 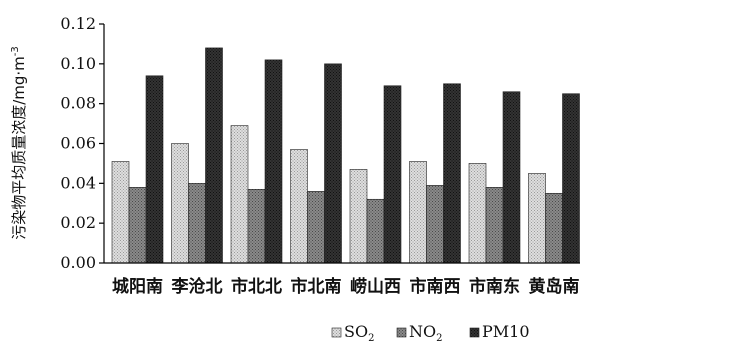 I want to click on y-axis-label: 污染物平均质量浓度/mg·m-3, so click(x=19, y=143).